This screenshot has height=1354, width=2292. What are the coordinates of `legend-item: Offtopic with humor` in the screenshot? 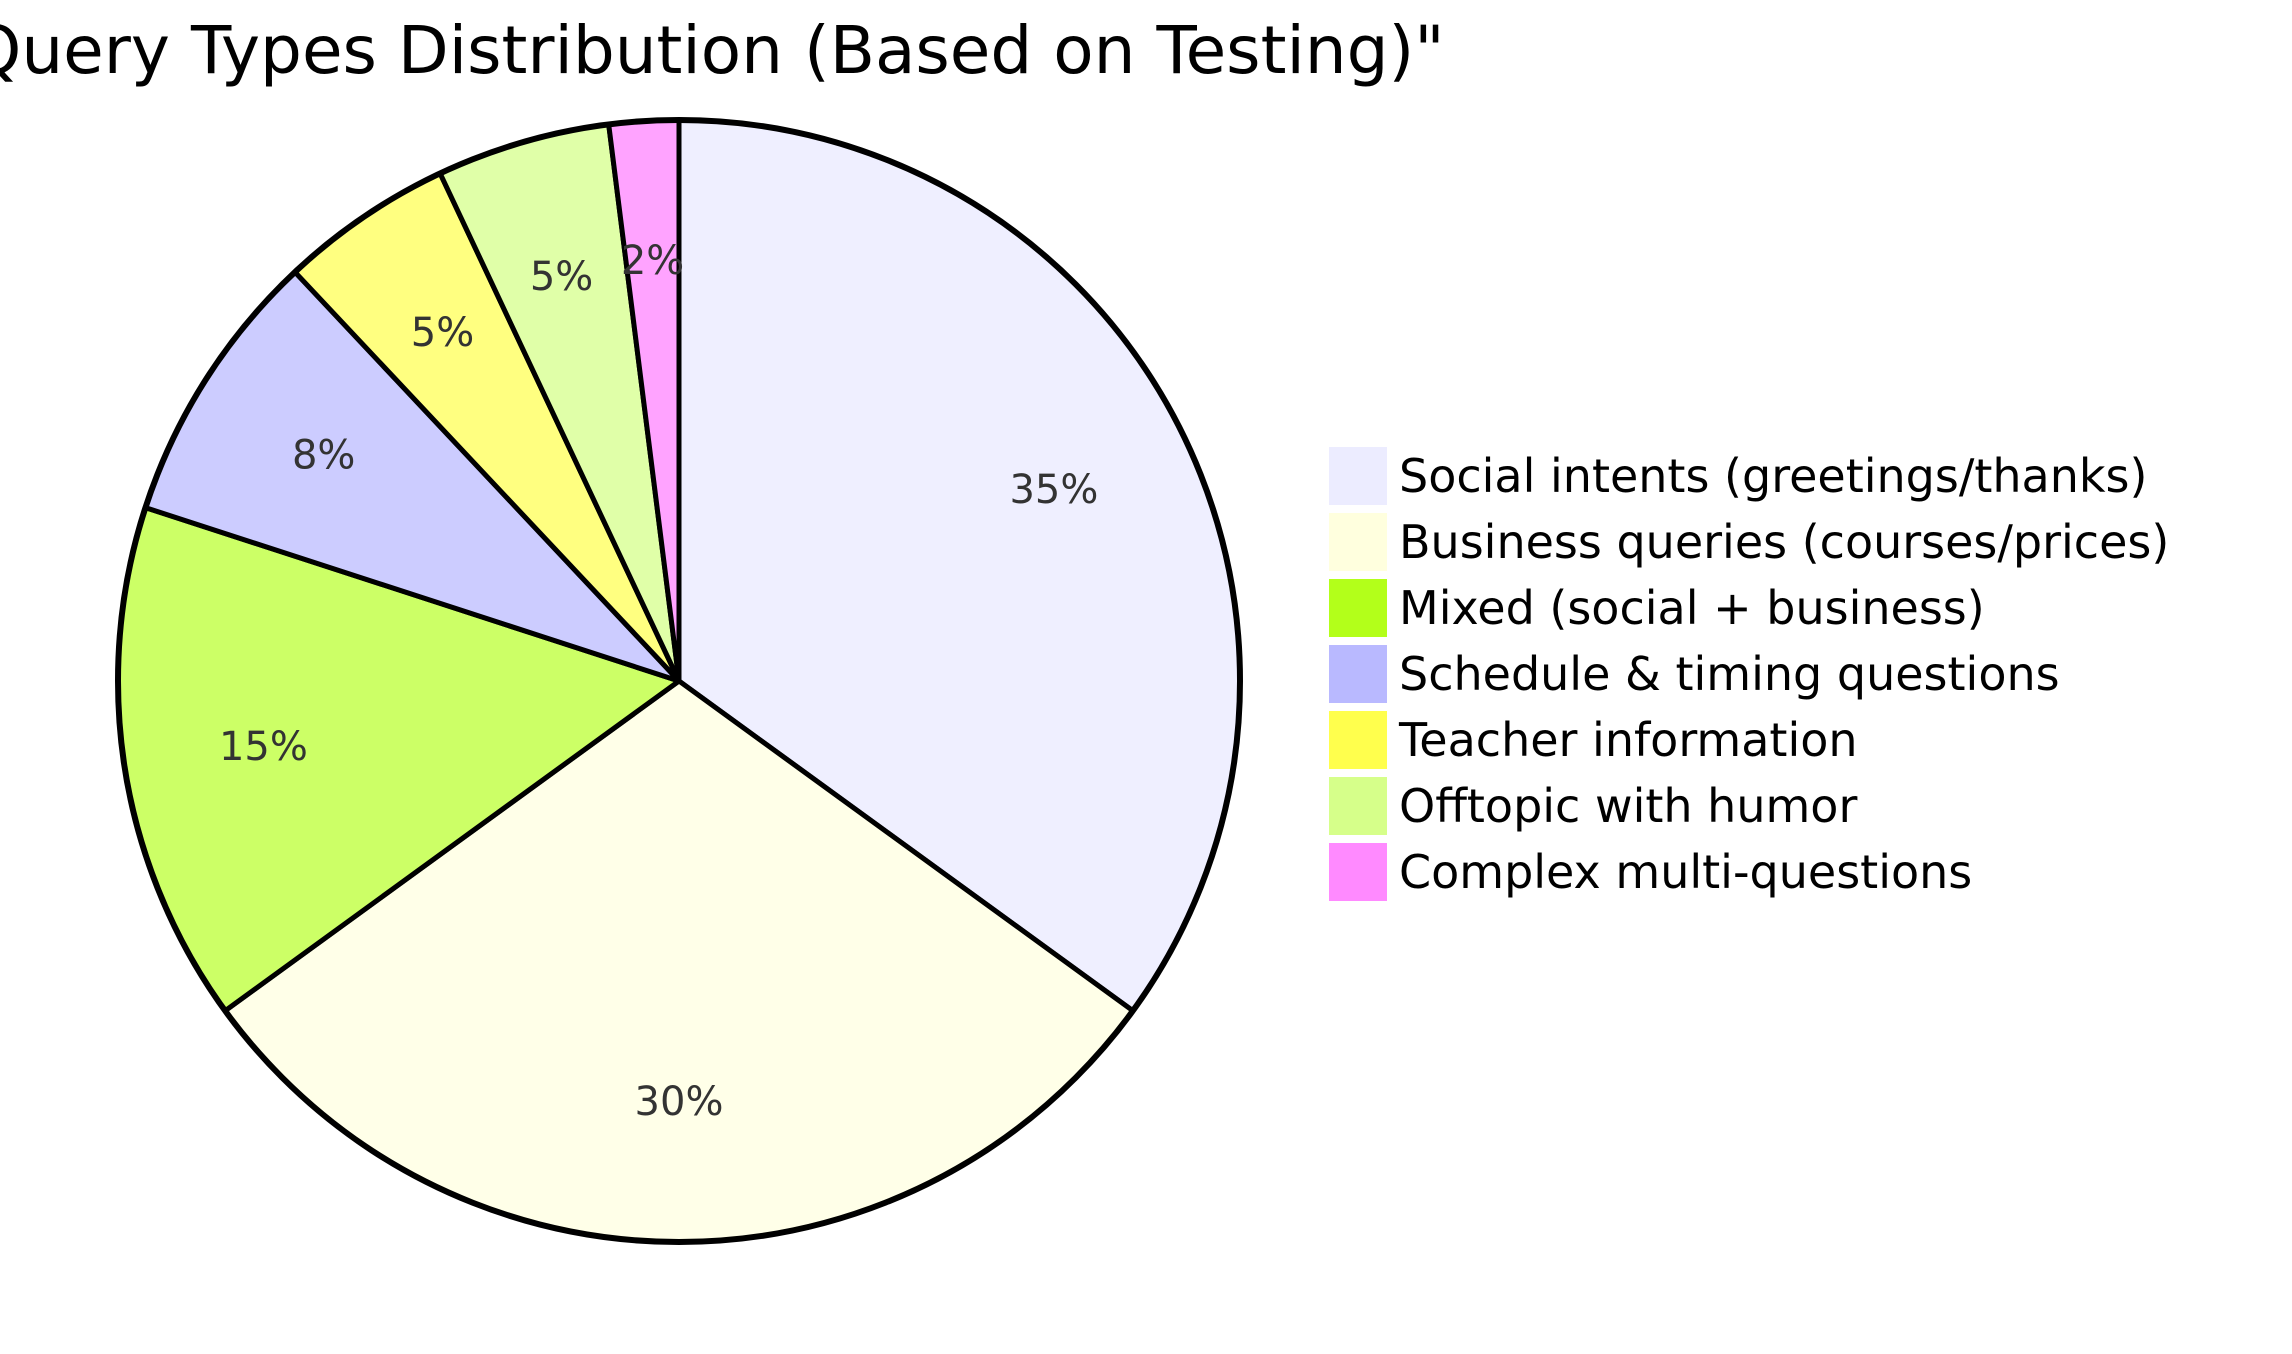 It's located at (1593, 806).